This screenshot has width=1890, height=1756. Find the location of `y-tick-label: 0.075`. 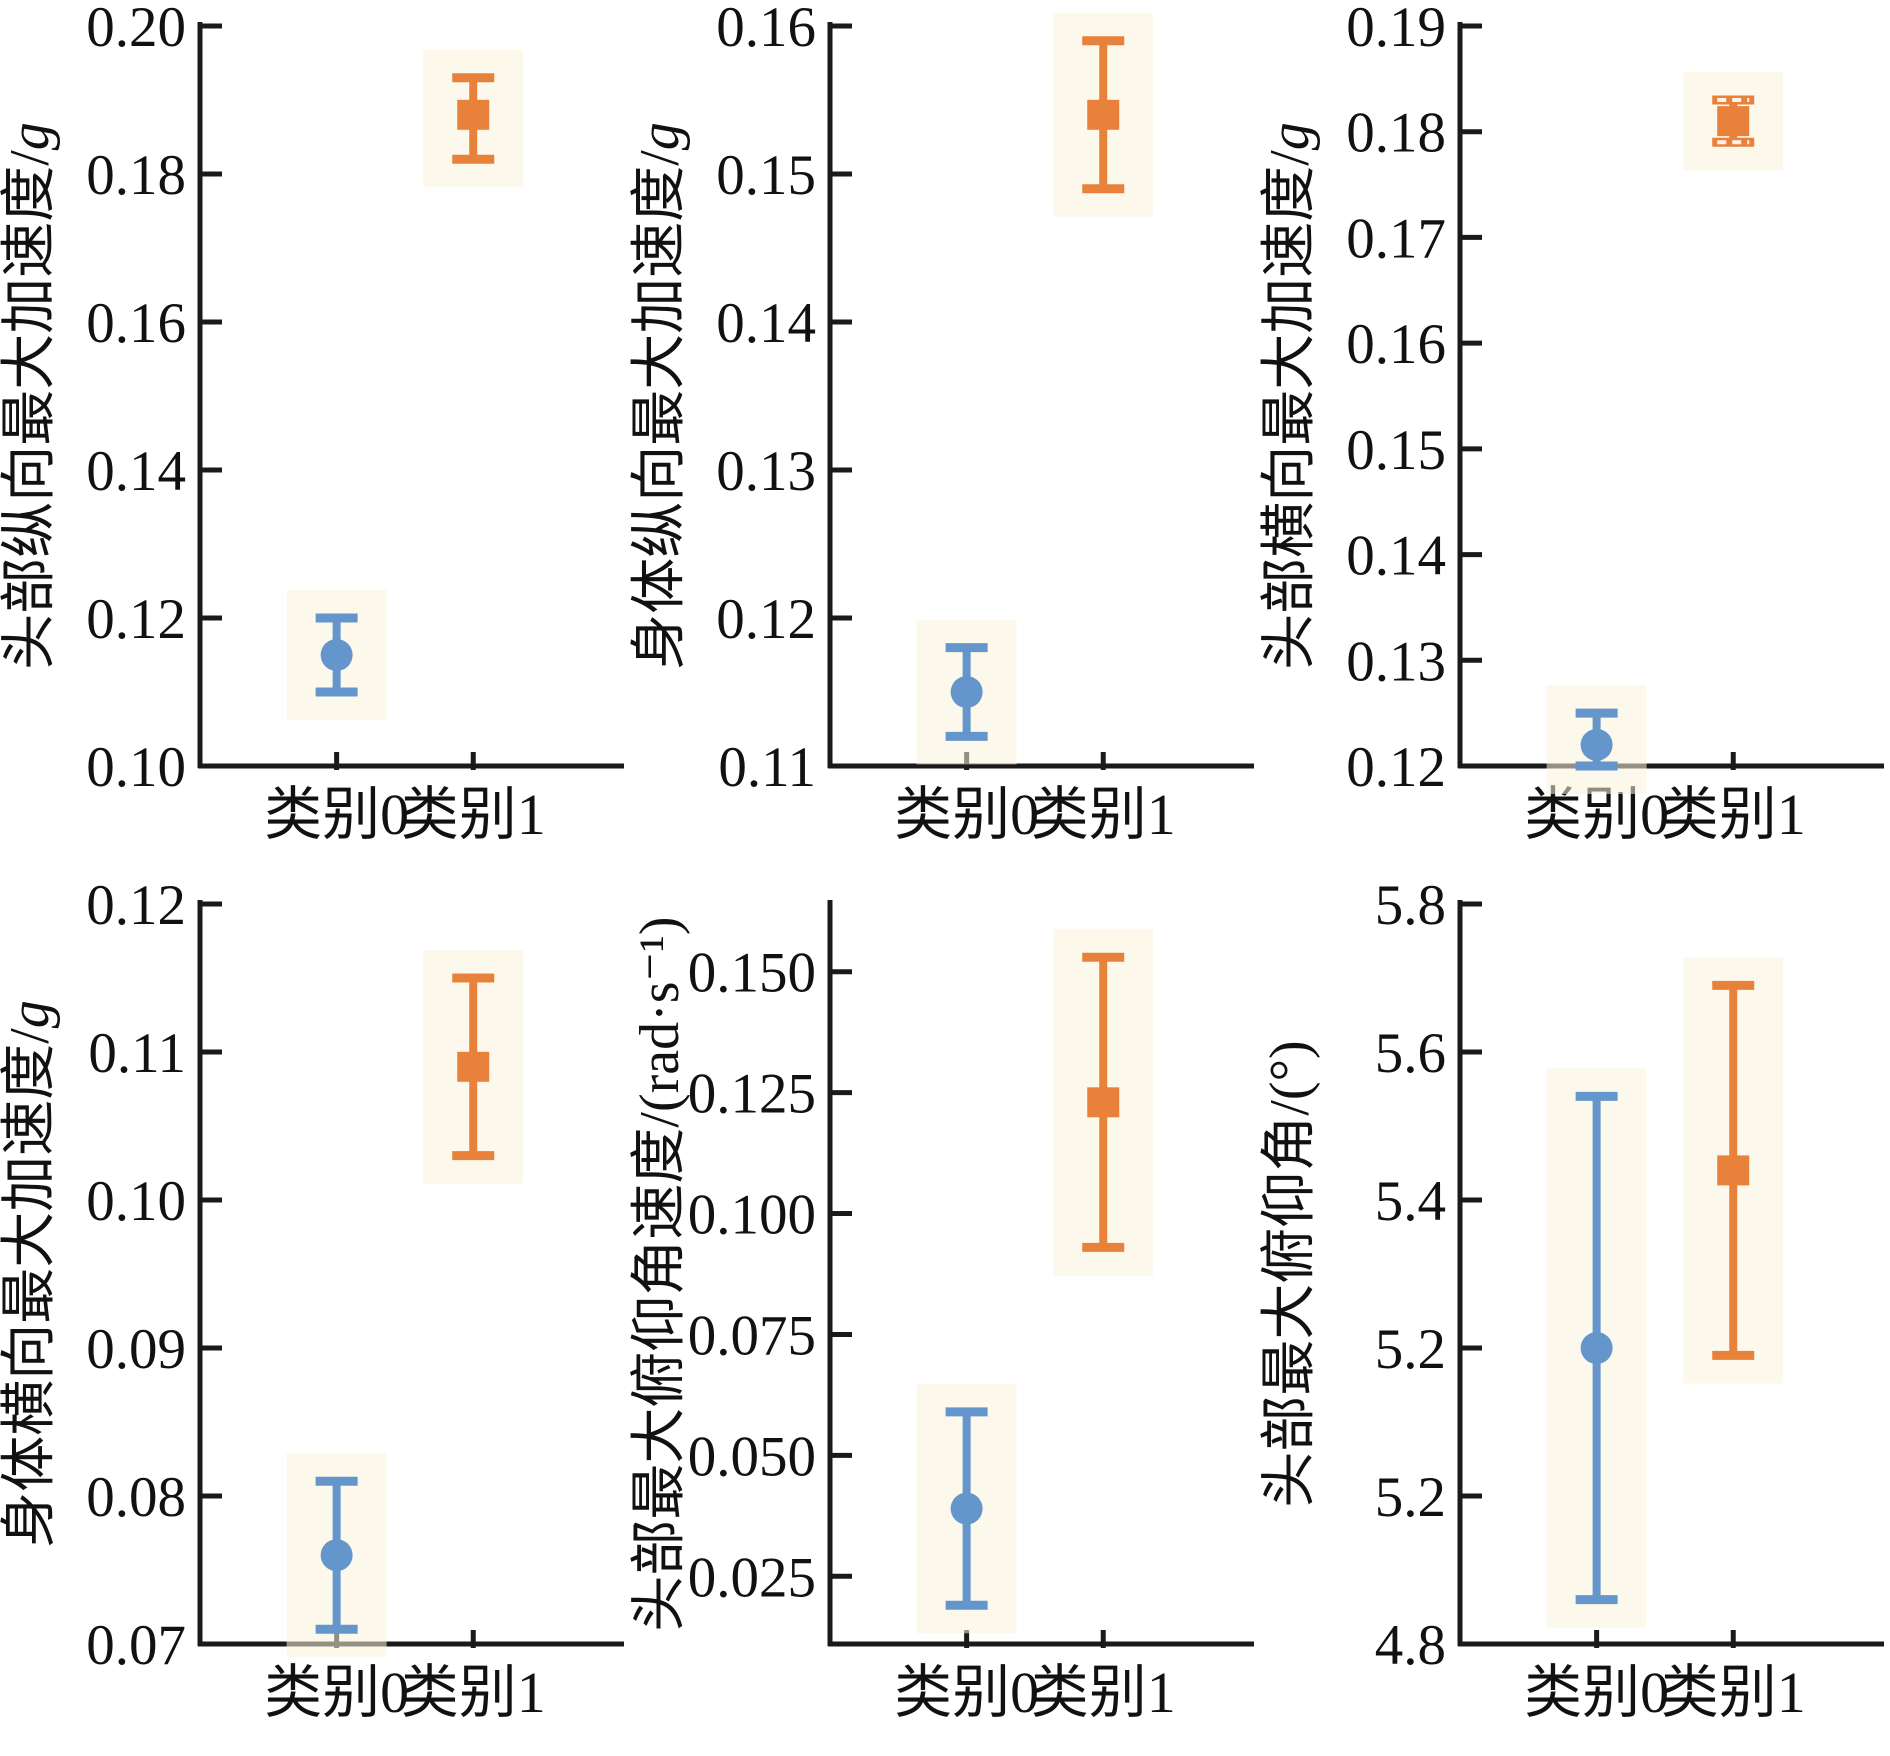

y-tick-label: 0.075 is located at coordinates (752, 1335).